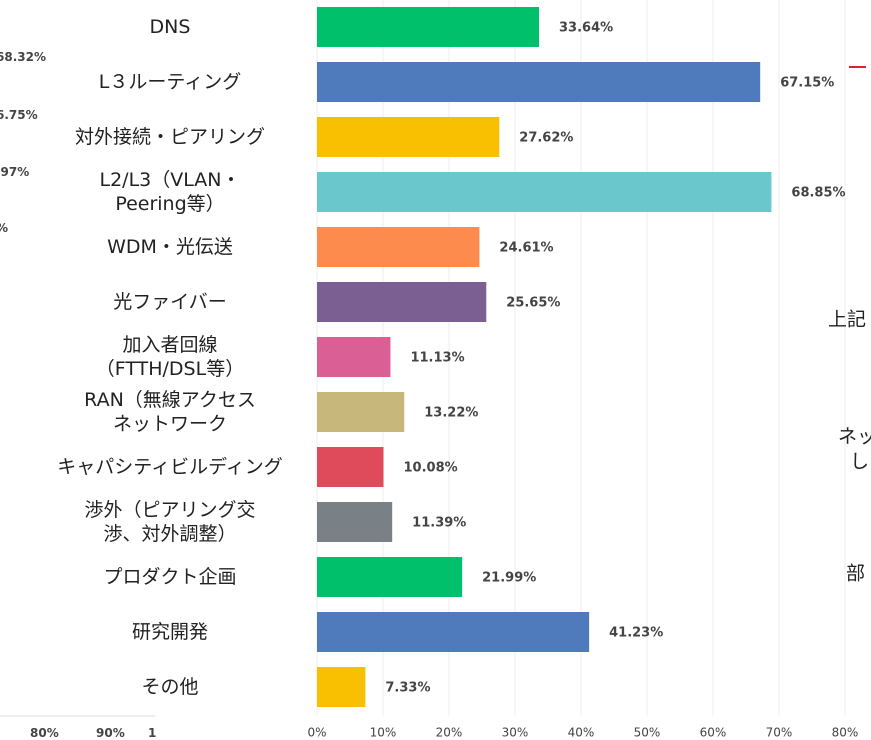 Image resolution: width=871 pixels, height=740 pixels. Describe the element at coordinates (636, 633) in the screenshot. I see `value-label: 41.23%` at that location.